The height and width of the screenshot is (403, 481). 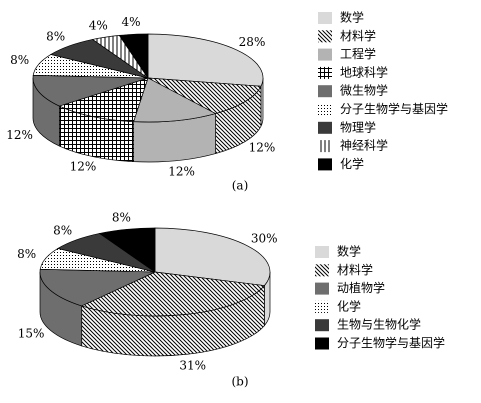 What do you see at coordinates (239, 382) in the screenshot?
I see `caption: (b)` at bounding box center [239, 382].